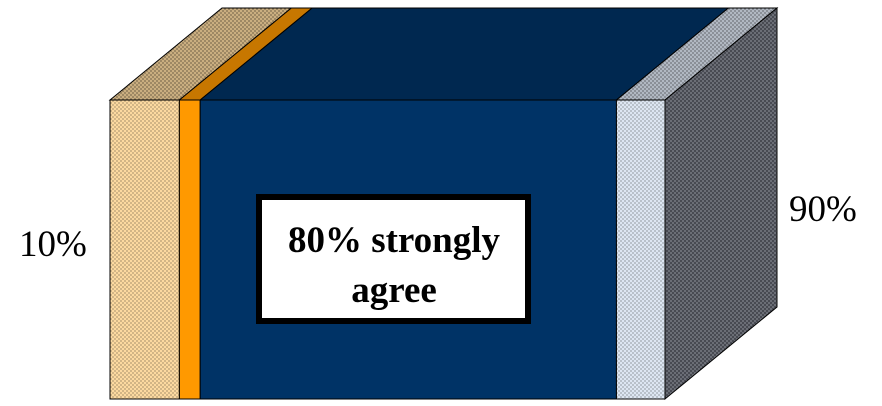  What do you see at coordinates (394, 240) in the screenshot?
I see `callout-line-1: 80% strongly` at bounding box center [394, 240].